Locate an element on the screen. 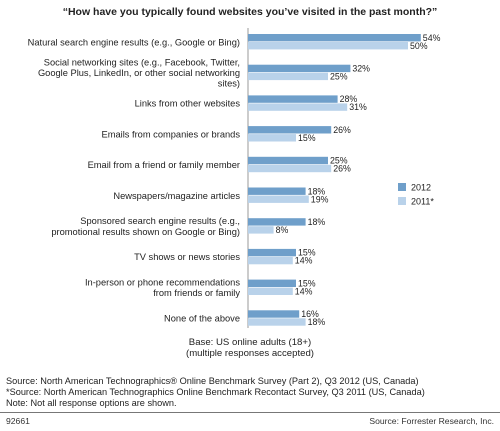  data-label: 32% is located at coordinates (361, 69).